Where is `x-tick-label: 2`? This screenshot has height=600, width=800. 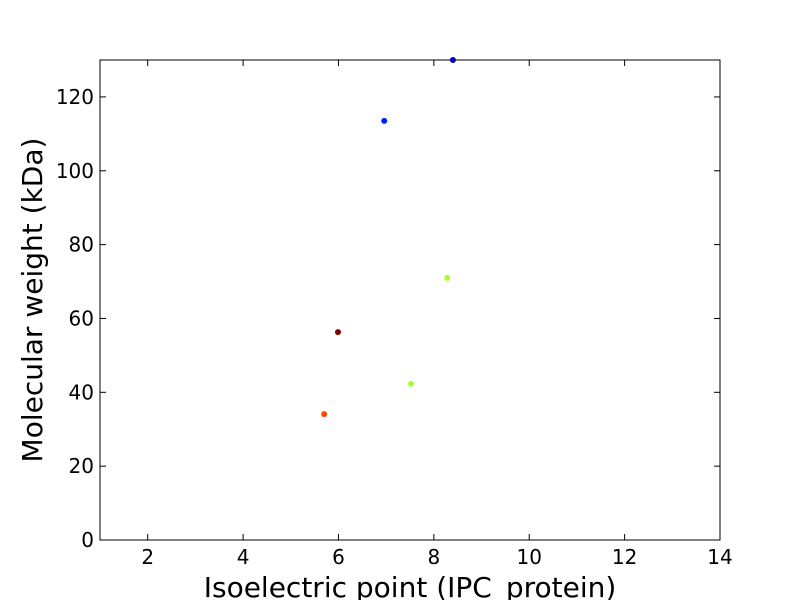 x-tick-label: 2 is located at coordinates (147, 557).